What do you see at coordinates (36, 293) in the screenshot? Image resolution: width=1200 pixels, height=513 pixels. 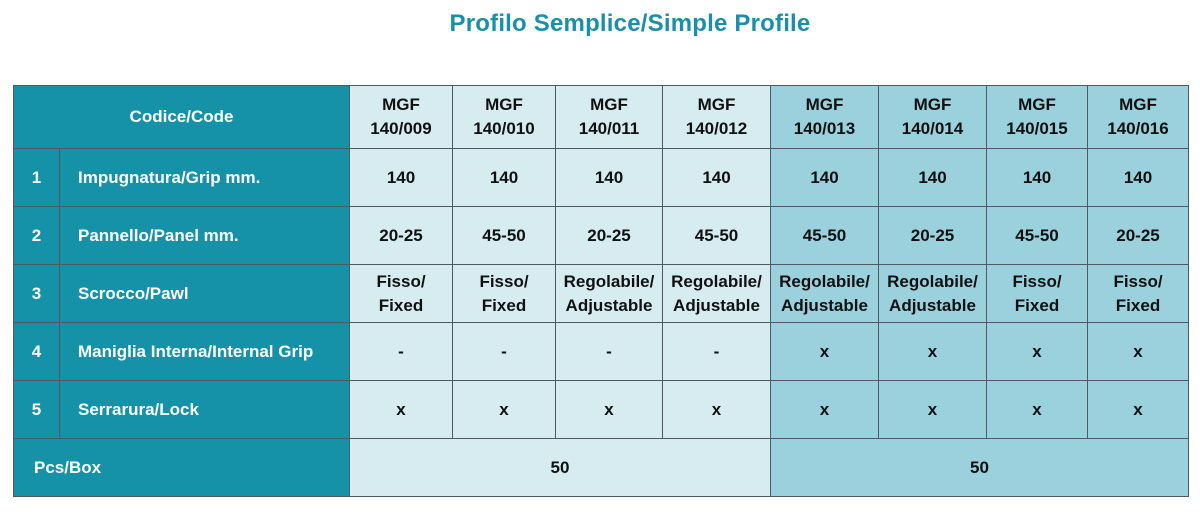 I see `row-number: 3` at bounding box center [36, 293].